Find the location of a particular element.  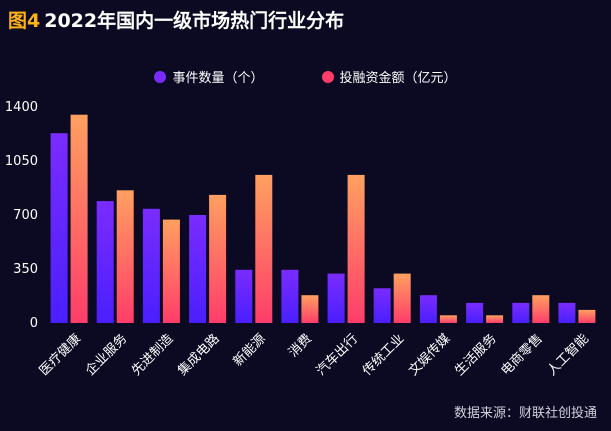

x-tick-label: 消费 is located at coordinates (300, 345).